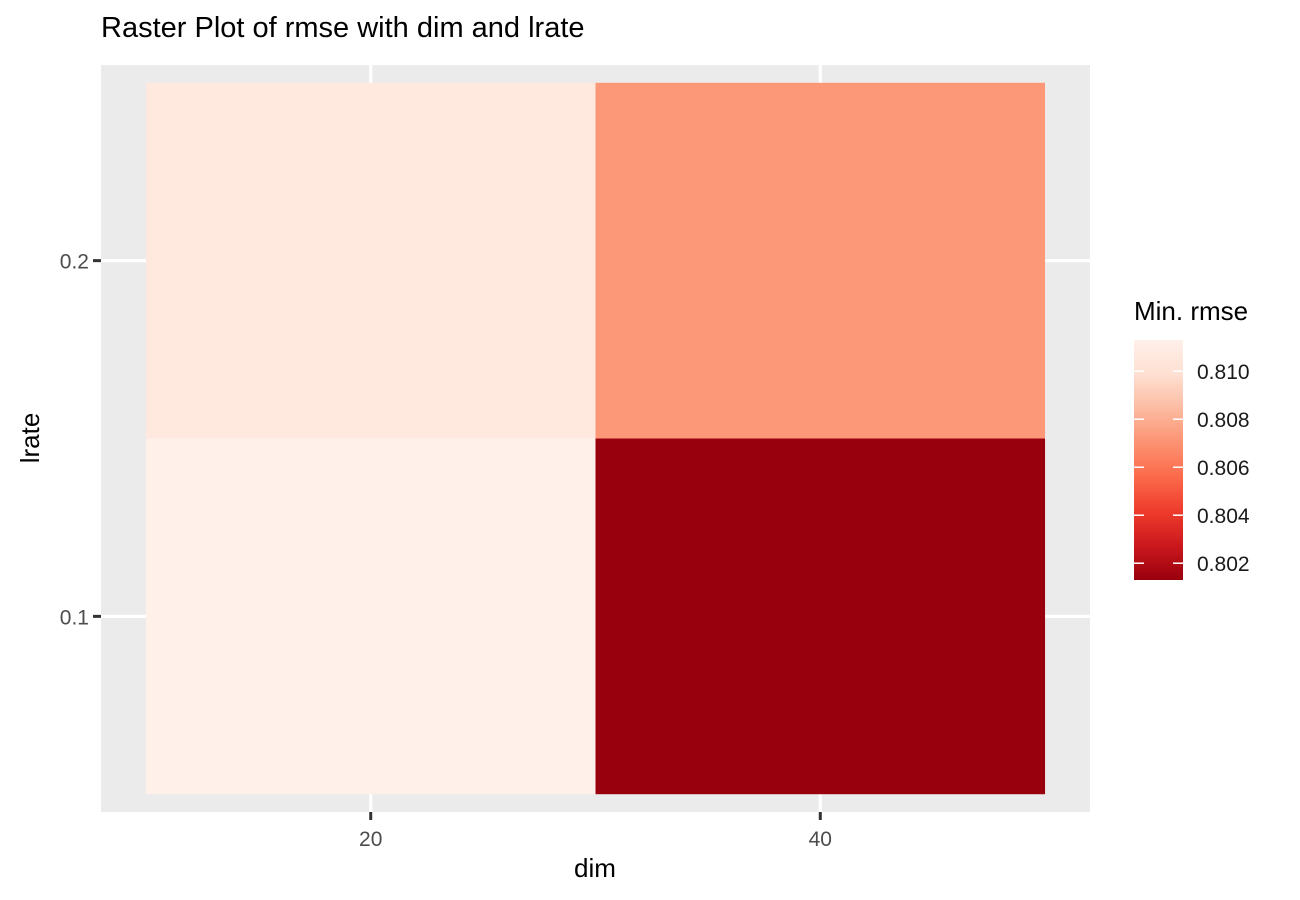 The width and height of the screenshot is (1300, 900). Describe the element at coordinates (1223, 564) in the screenshot. I see `legend-tick-label: 0.802` at that location.